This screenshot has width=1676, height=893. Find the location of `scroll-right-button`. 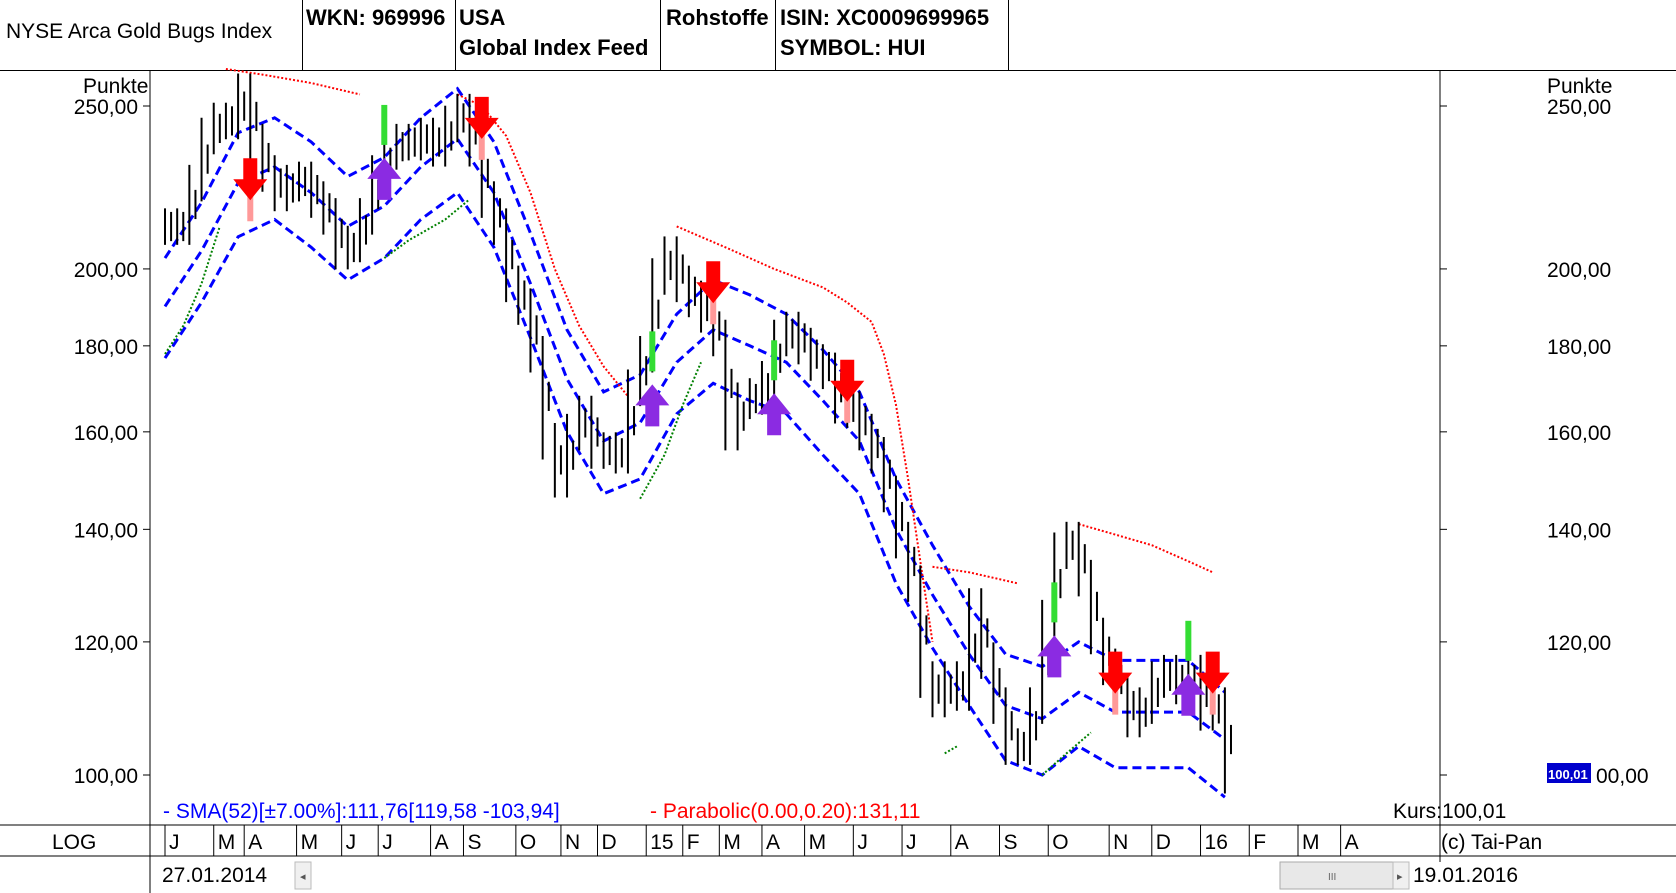

scroll-right-button is located at coordinates (1401, 875).